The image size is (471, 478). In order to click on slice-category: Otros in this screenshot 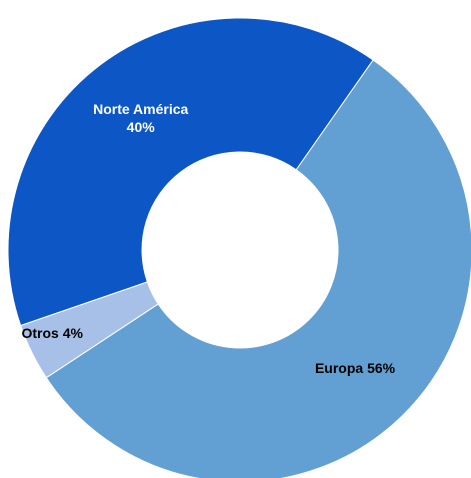, I will do `click(40, 332)`.